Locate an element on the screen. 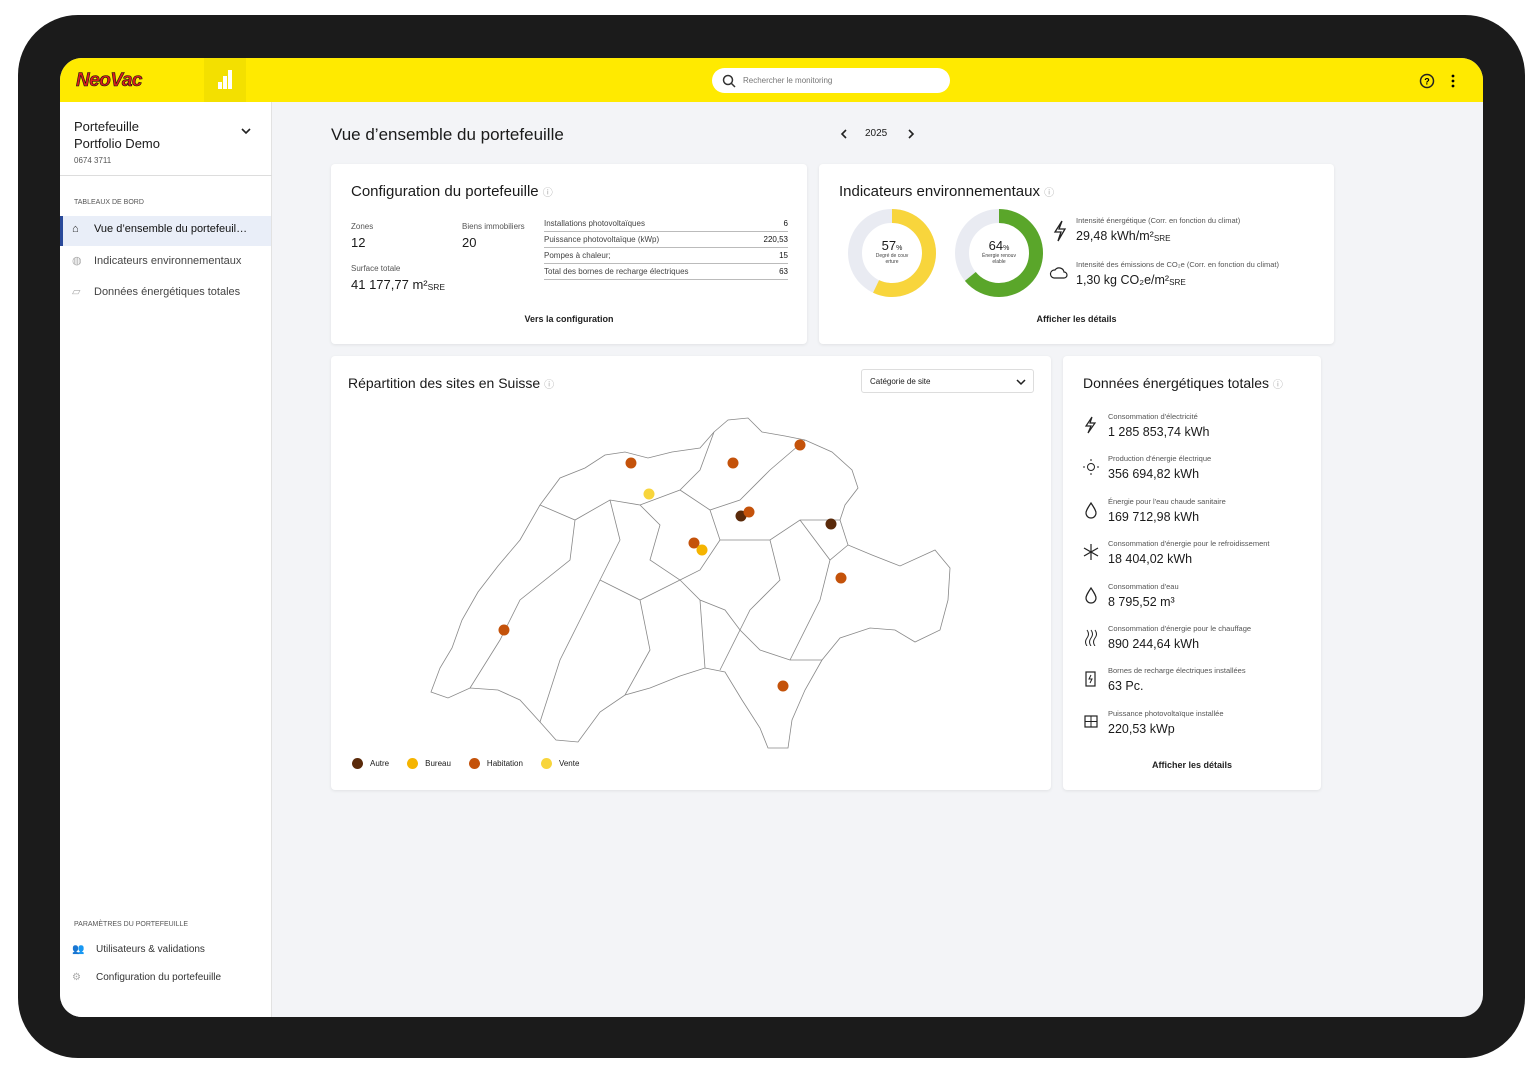  row-label: Pompes à chaleur; is located at coordinates (577, 255).